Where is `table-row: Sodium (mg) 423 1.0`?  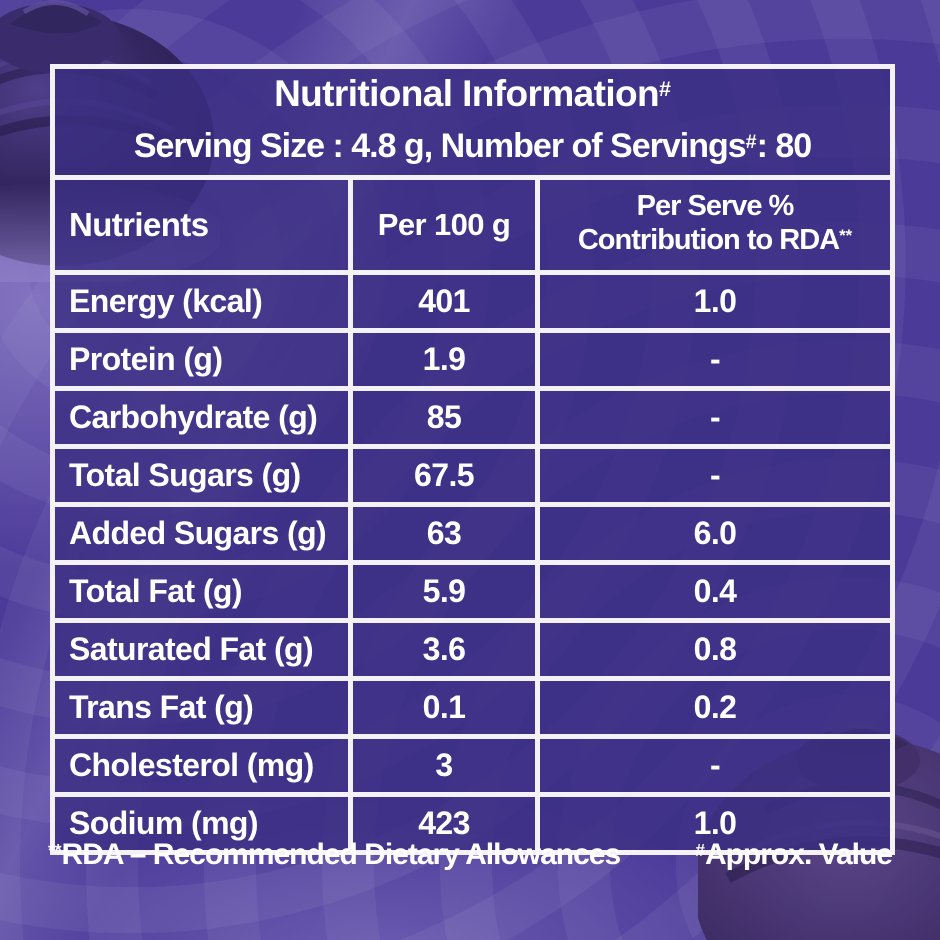 table-row: Sodium (mg) 423 1.0 is located at coordinates (473, 823).